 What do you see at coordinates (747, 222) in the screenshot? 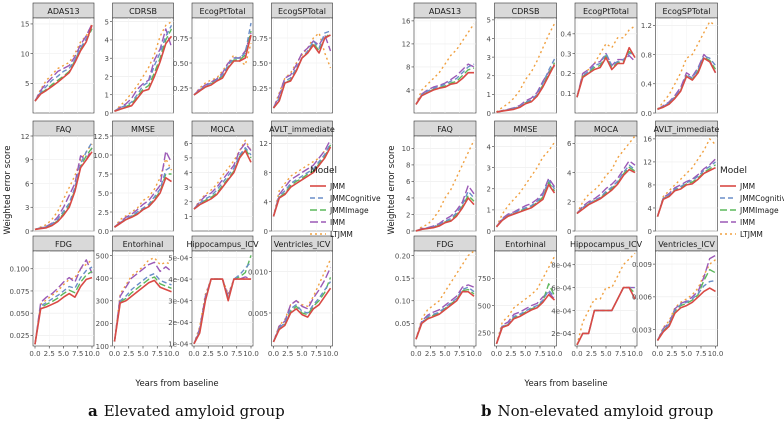
I see `legend-label: IMM` at bounding box center [747, 222].